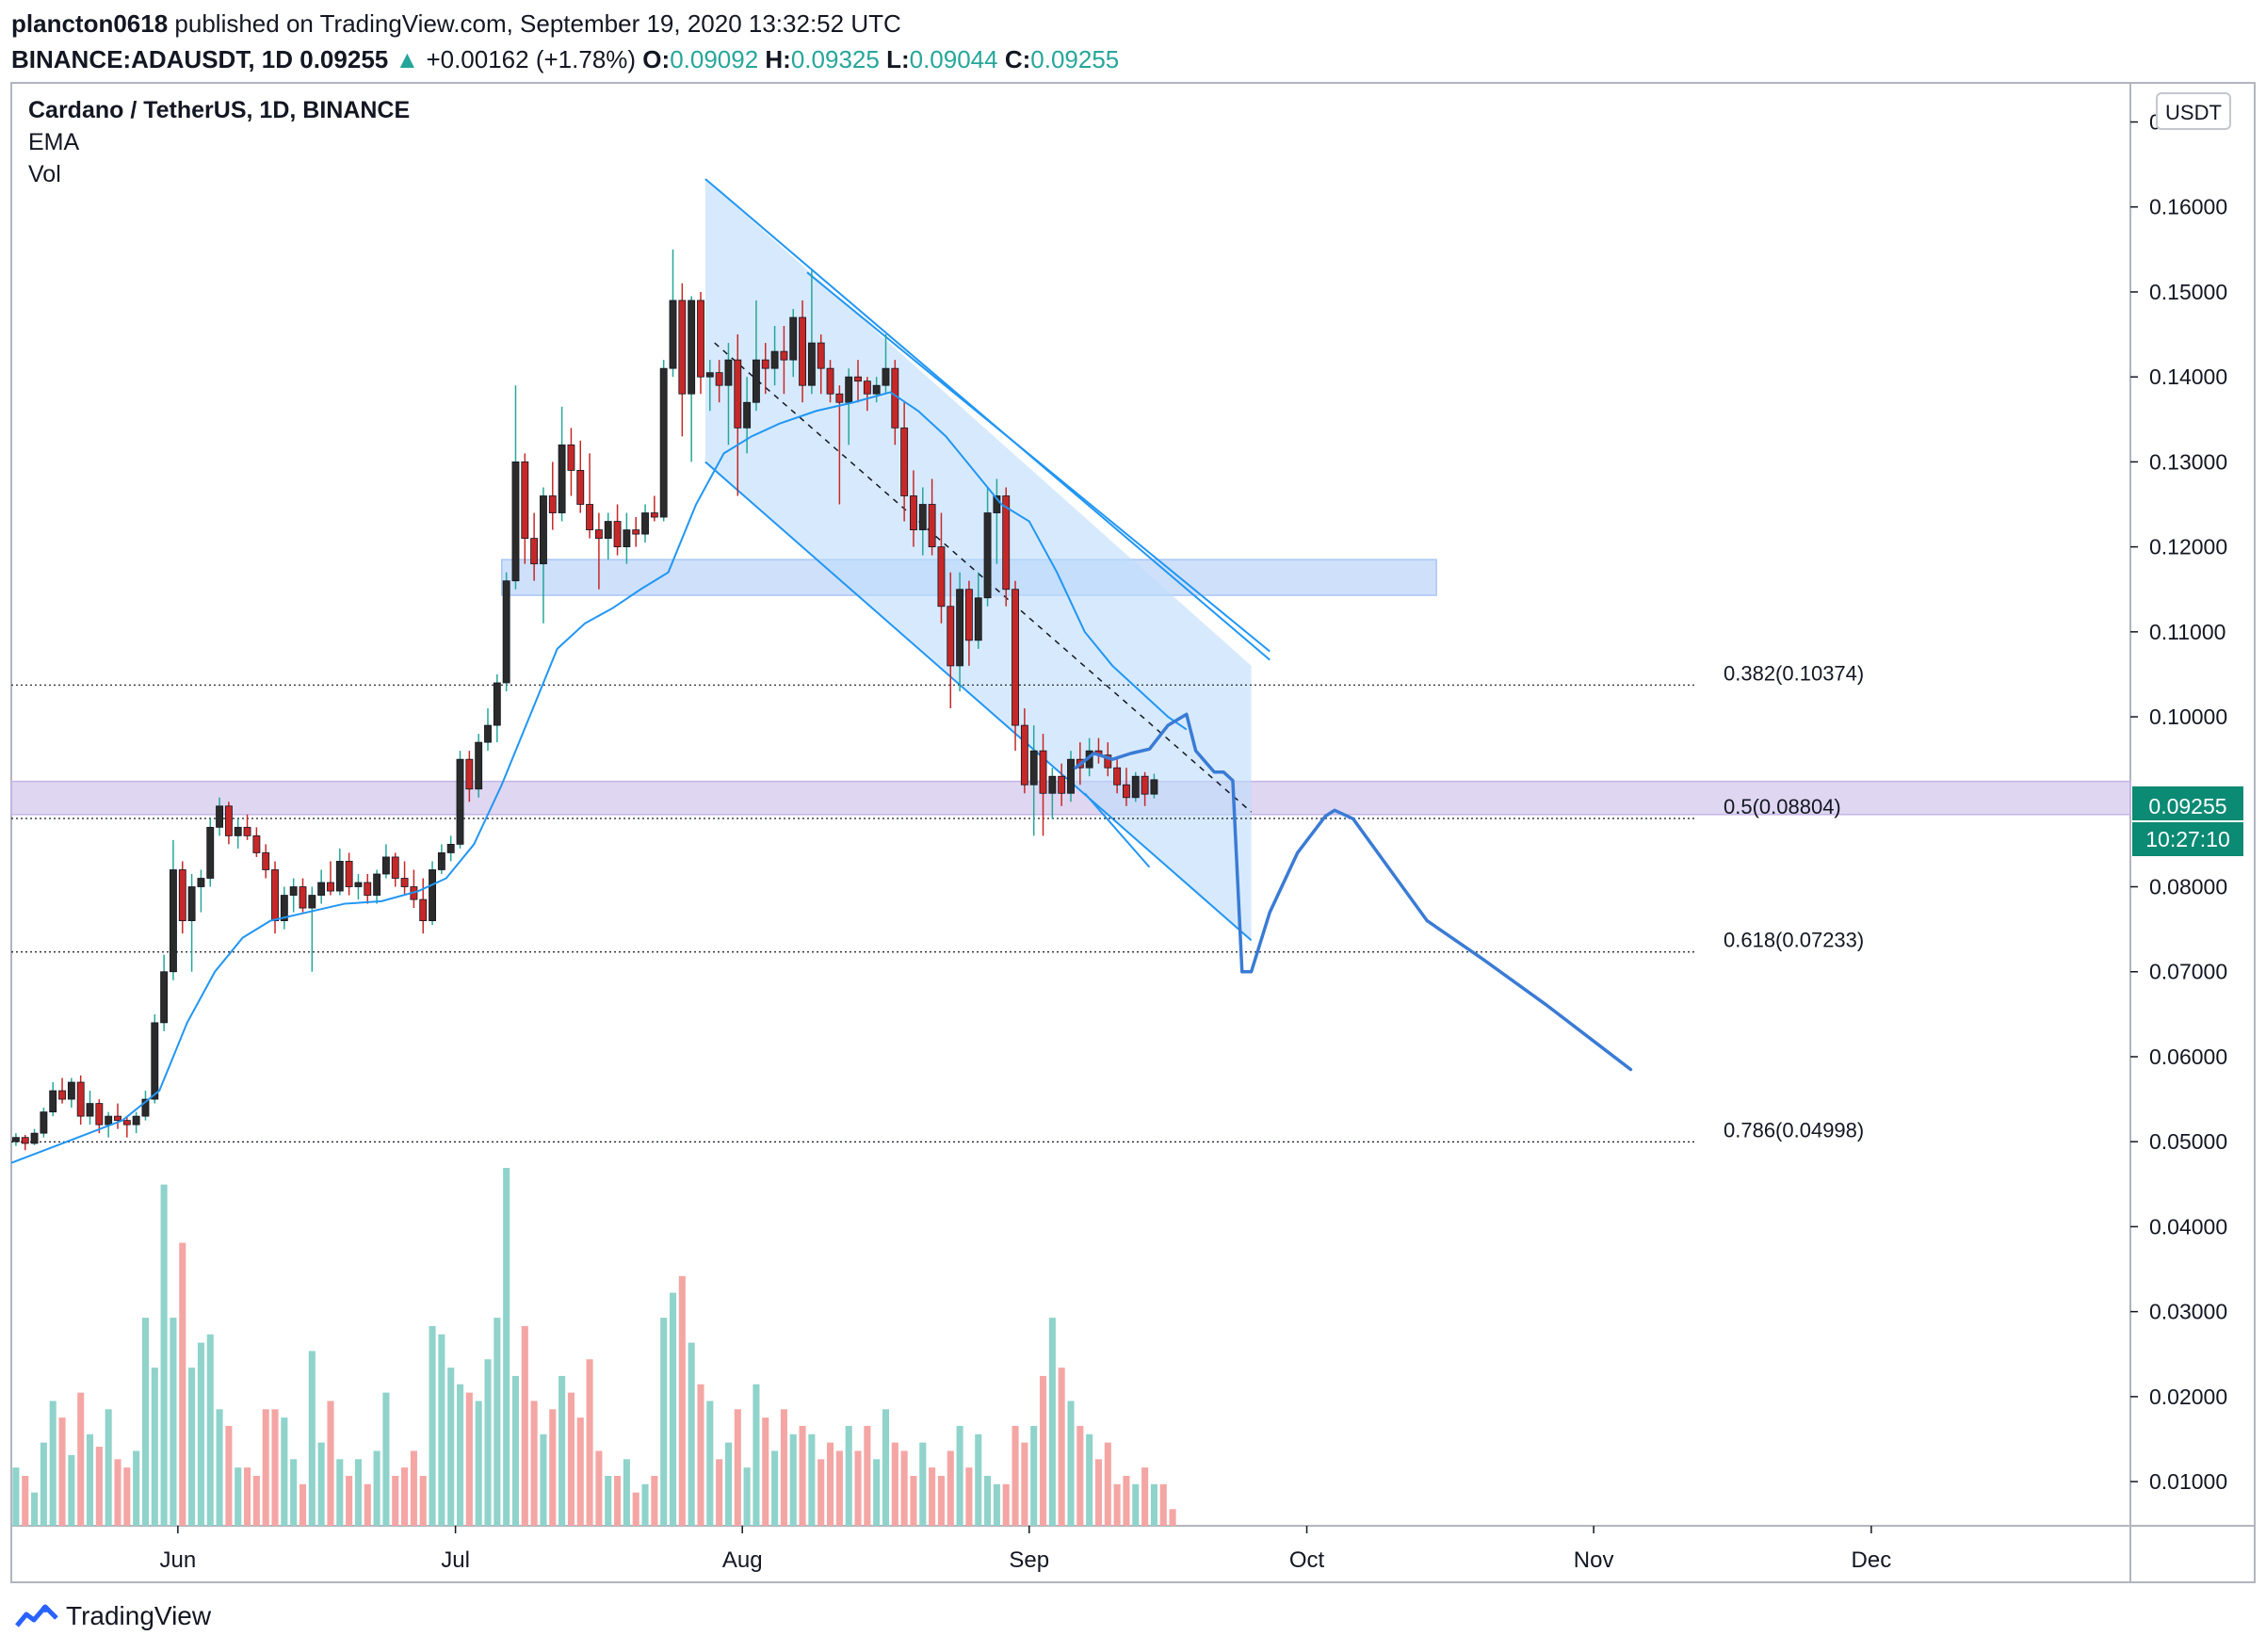 The height and width of the screenshot is (1652, 2266). I want to click on channel-fill, so click(978, 559).